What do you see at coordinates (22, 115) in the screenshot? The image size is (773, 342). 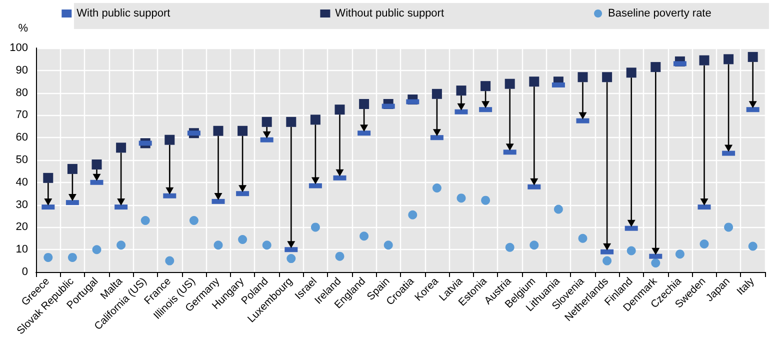 I see `y-tick-label: 70` at bounding box center [22, 115].